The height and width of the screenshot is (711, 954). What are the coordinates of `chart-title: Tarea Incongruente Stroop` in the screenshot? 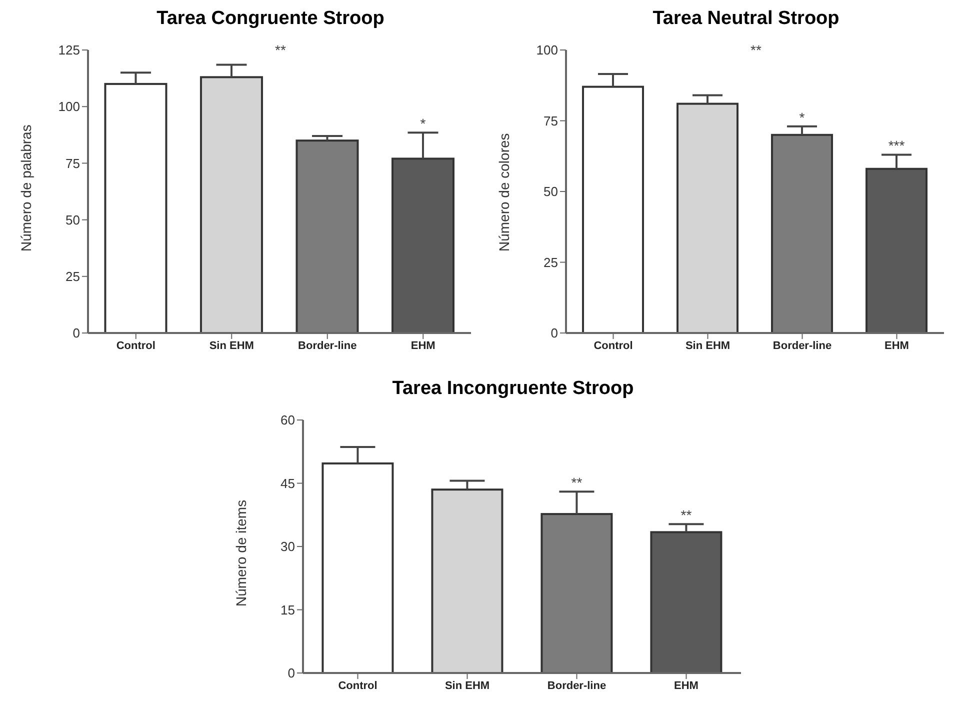 It's located at (513, 389).